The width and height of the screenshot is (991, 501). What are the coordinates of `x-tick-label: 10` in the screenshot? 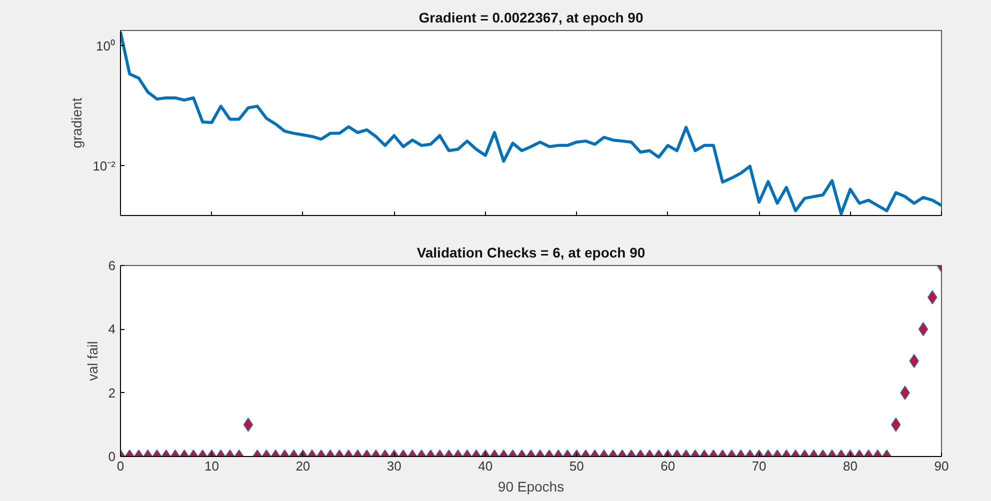 It's located at (211, 466).